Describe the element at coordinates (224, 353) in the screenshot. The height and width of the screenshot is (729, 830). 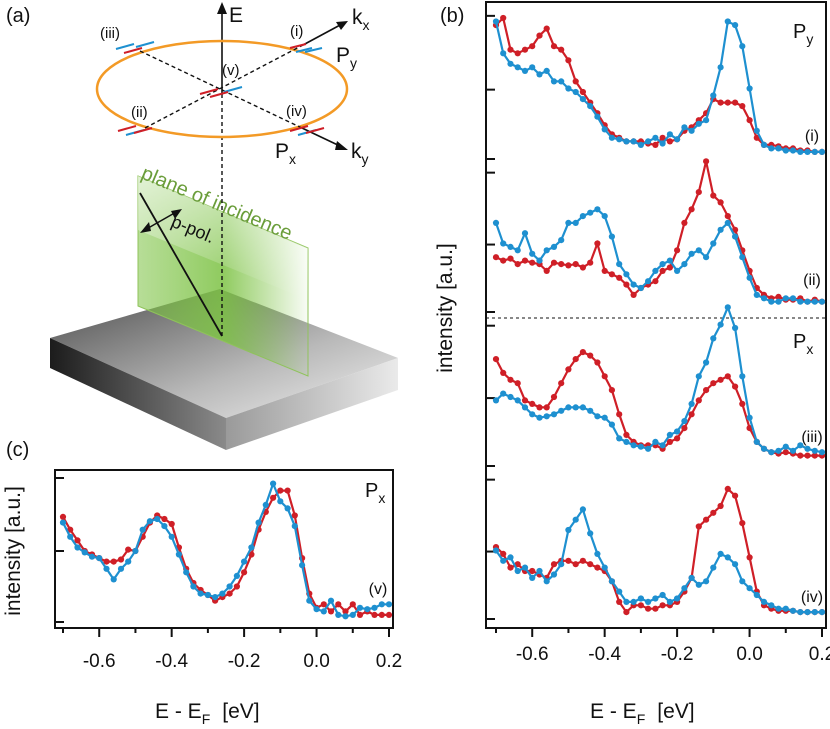
I see `slab-top` at that location.